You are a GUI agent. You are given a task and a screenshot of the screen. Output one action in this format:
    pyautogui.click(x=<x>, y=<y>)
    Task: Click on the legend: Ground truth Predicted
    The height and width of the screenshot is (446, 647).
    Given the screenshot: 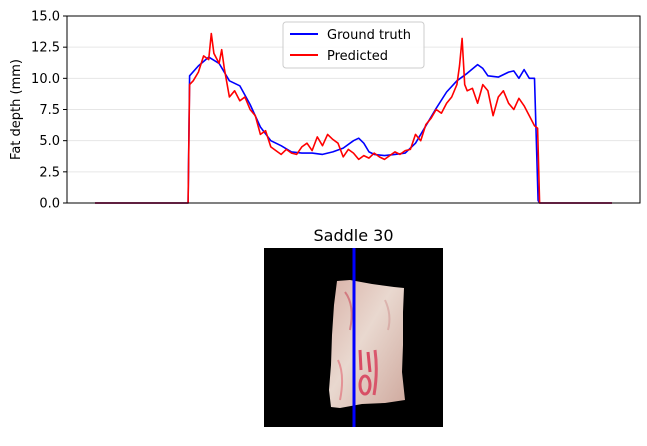 What is the action you would take?
    pyautogui.click(x=353, y=45)
    